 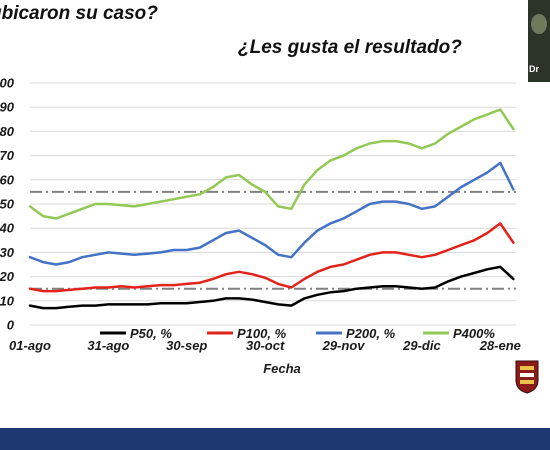 I want to click on university-crest-icon, so click(x=527, y=377).